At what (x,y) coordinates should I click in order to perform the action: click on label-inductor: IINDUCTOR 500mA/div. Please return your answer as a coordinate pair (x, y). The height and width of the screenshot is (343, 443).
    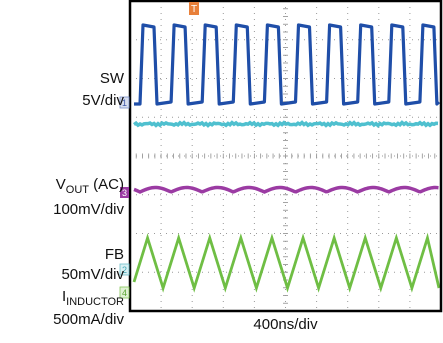
    Looking at the image, I should click on (88, 308).